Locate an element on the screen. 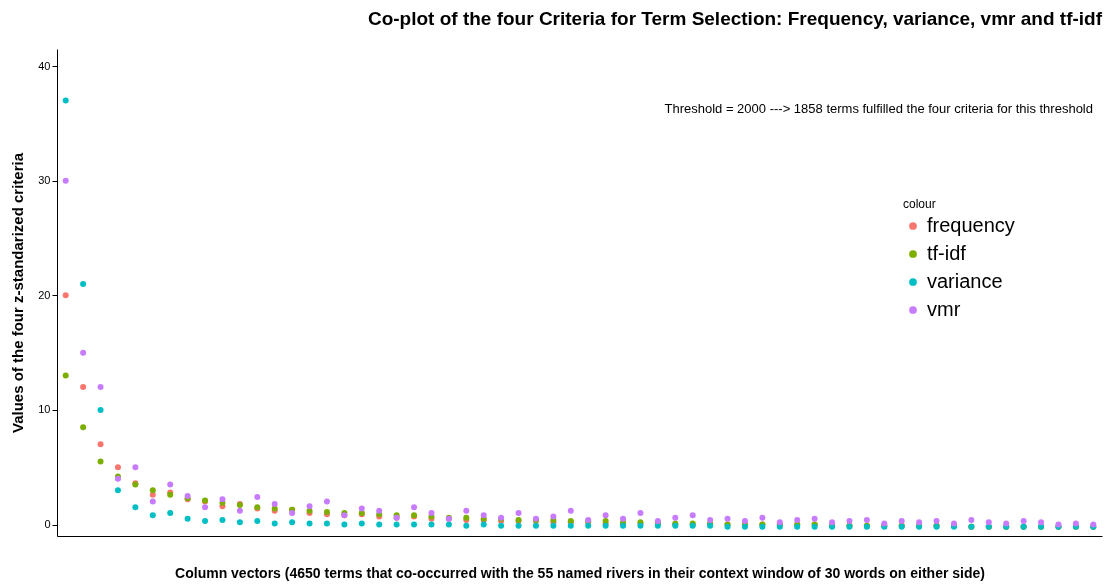  x-axis-title: Column vectors (4650 terms that co-occurred with the 55 named rivers in their context window of 30 words on either side) is located at coordinates (580, 572).